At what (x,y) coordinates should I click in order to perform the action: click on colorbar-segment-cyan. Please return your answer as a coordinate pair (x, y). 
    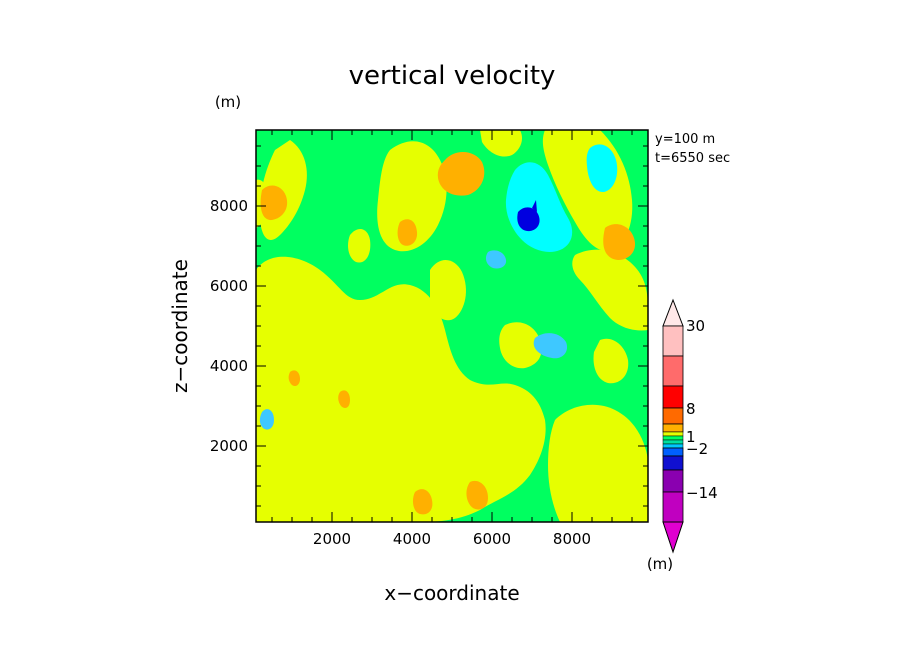
    Looking at the image, I should click on (673, 446).